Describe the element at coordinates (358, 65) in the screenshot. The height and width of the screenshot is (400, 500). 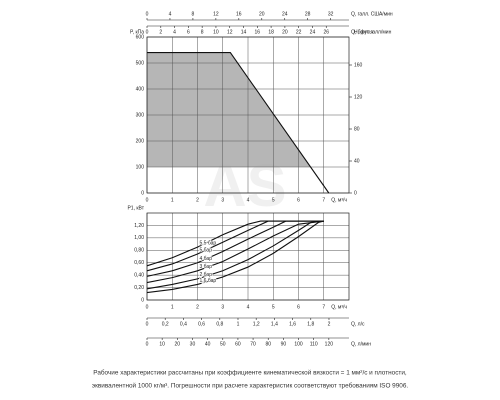
I see `y2-tick-label: 160` at that location.